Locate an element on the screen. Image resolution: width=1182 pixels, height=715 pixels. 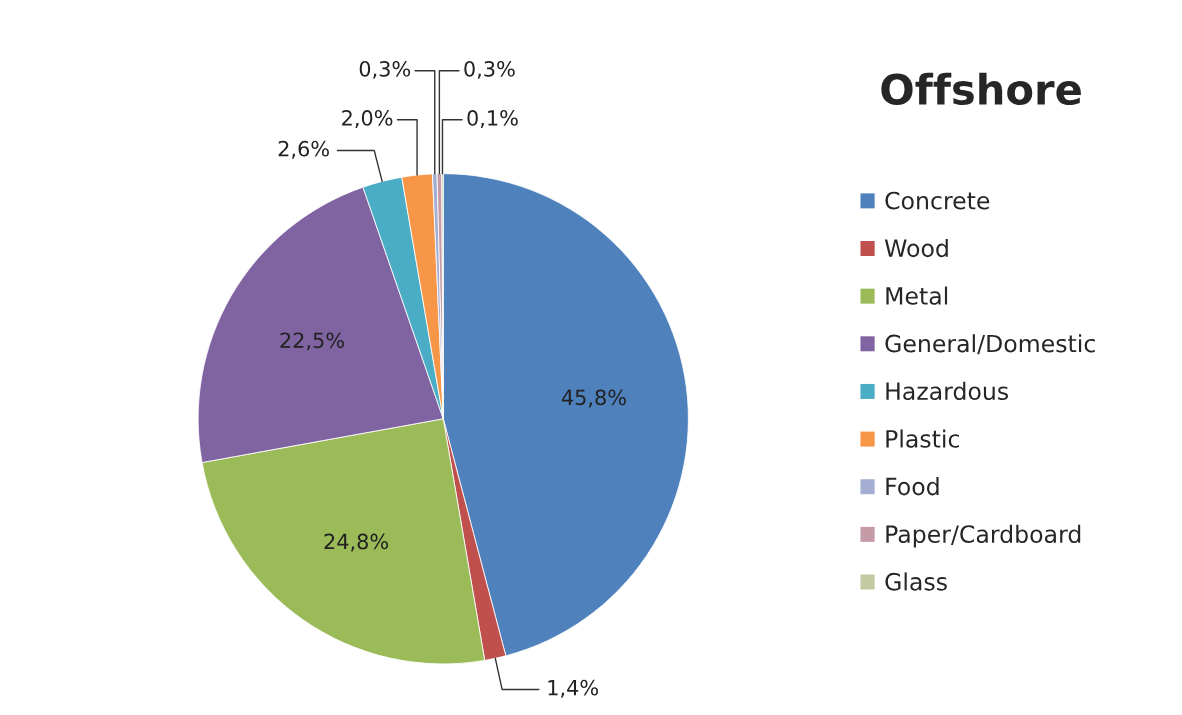
legend-label: Metal is located at coordinates (917, 295).